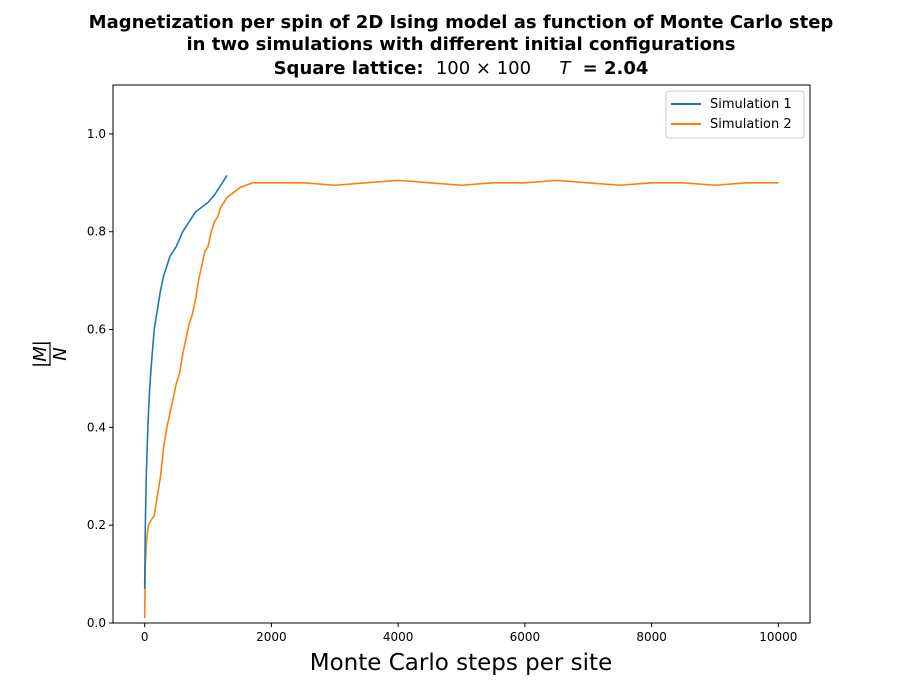 The image size is (900, 700). I want to click on title-lattice-size: 100 × 100, so click(483, 68).